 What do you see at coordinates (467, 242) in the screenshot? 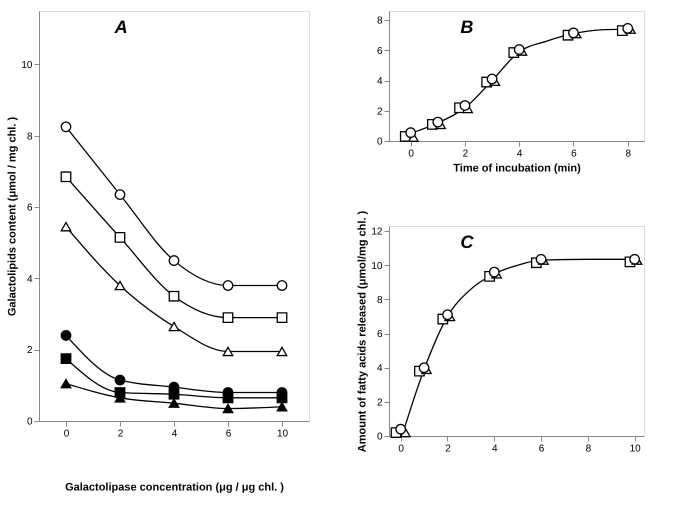
I see `chart-title: C` at bounding box center [467, 242].